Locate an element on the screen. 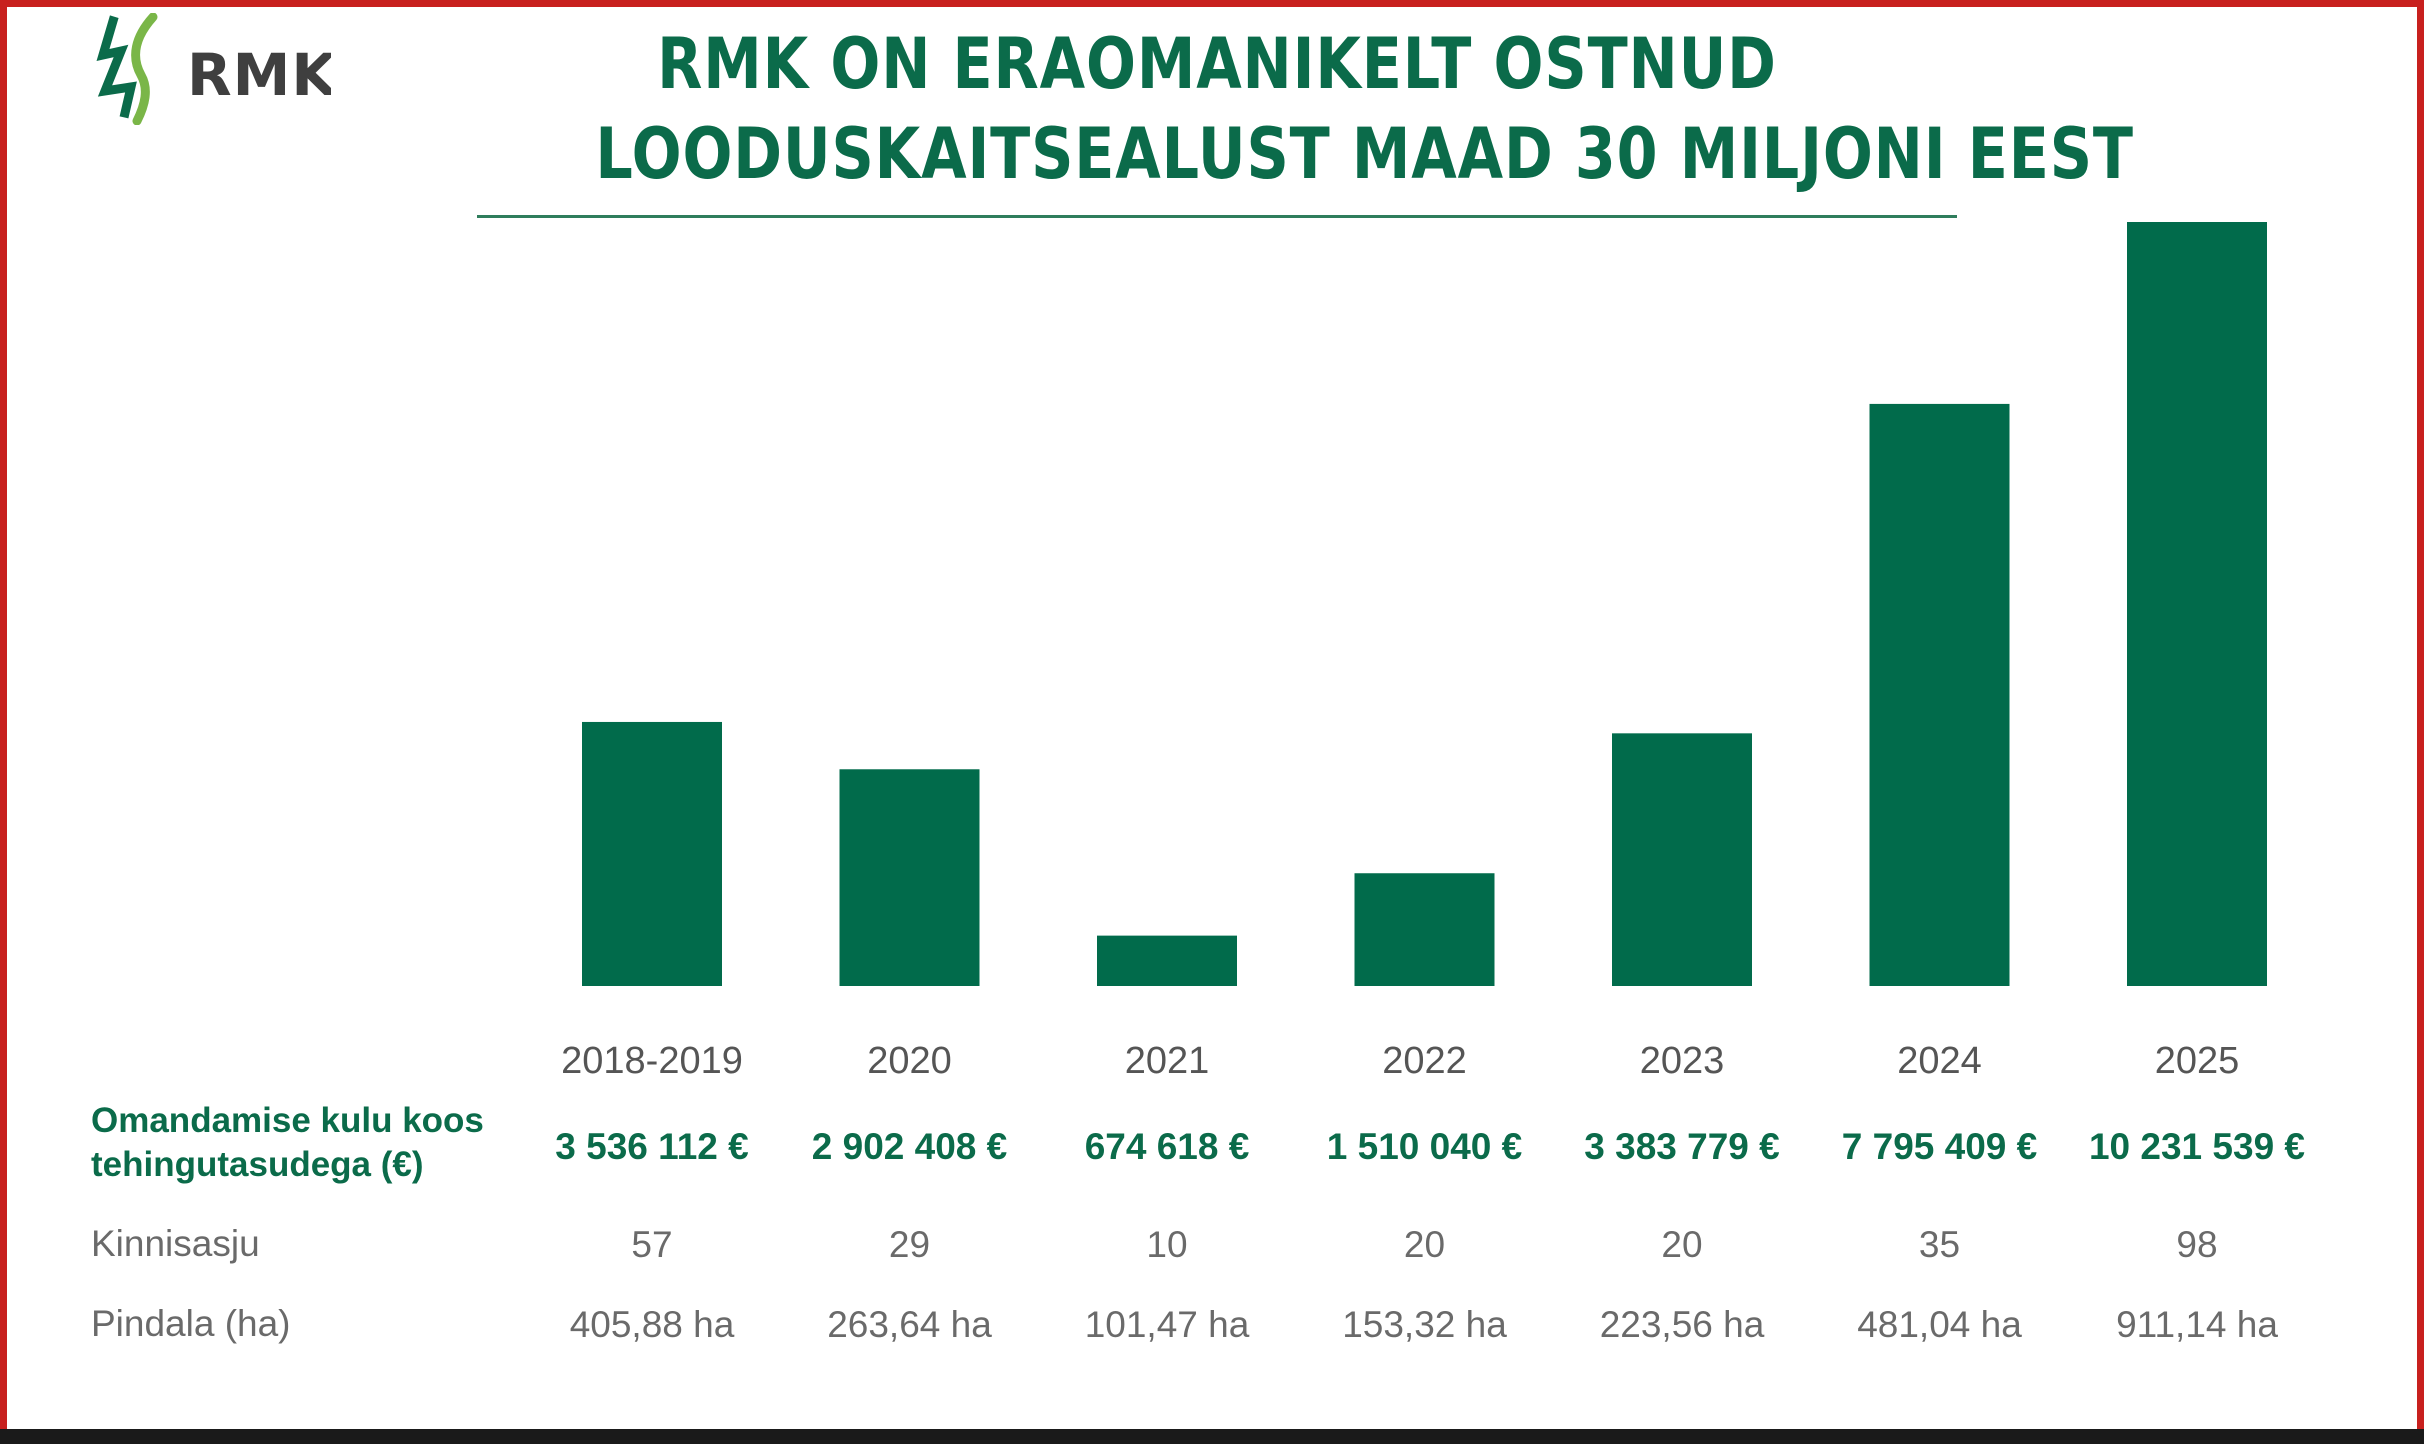 This screenshot has width=2424, height=1444. category-label-2023: 2023 is located at coordinates (1682, 1061).